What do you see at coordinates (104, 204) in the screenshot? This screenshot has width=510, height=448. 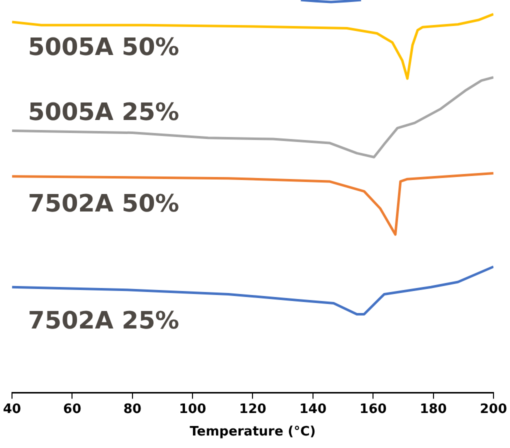 I see `series-label: 7502A 50%` at bounding box center [104, 204].